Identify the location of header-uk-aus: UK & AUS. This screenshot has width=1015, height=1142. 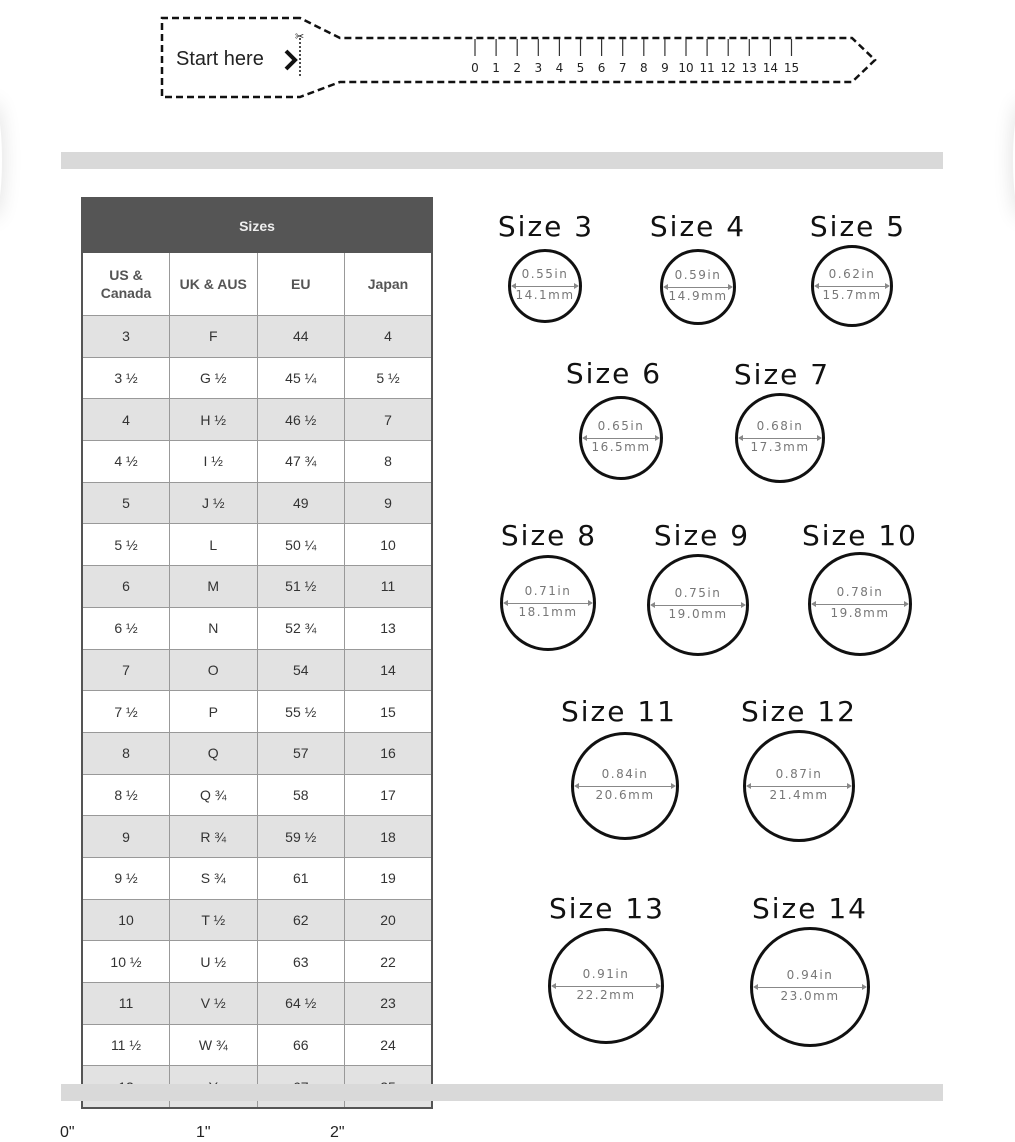
(213, 284).